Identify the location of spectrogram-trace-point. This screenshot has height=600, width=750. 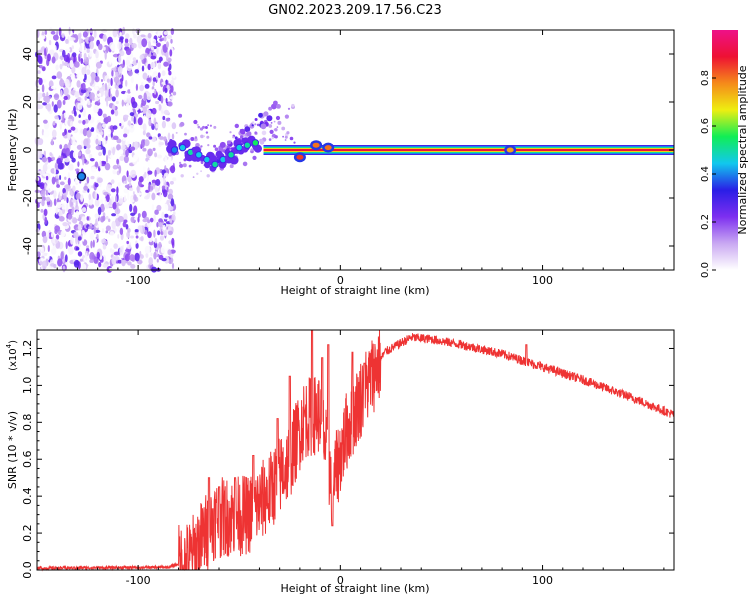
(199, 155).